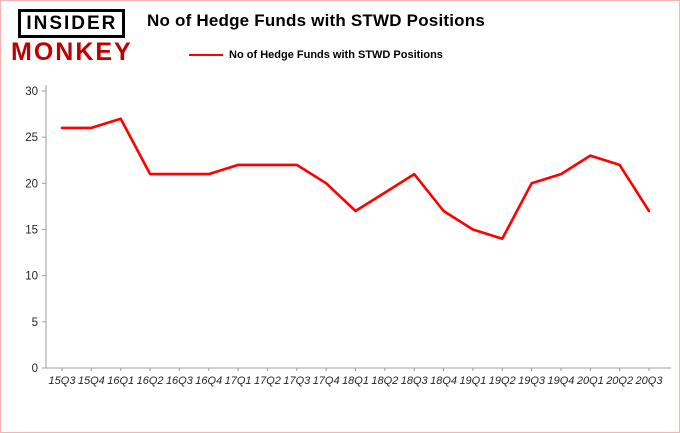 The image size is (680, 433). Describe the element at coordinates (560, 381) in the screenshot. I see `x-axis-label: 19Q4` at that location.